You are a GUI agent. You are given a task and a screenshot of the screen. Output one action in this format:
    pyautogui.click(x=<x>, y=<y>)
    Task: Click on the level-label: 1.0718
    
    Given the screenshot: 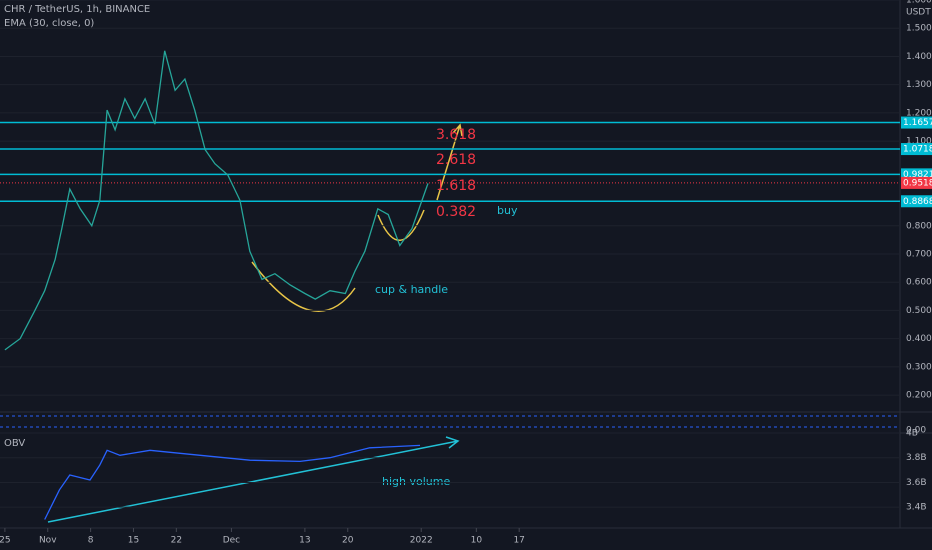 What is the action you would take?
    pyautogui.click(x=917, y=150)
    